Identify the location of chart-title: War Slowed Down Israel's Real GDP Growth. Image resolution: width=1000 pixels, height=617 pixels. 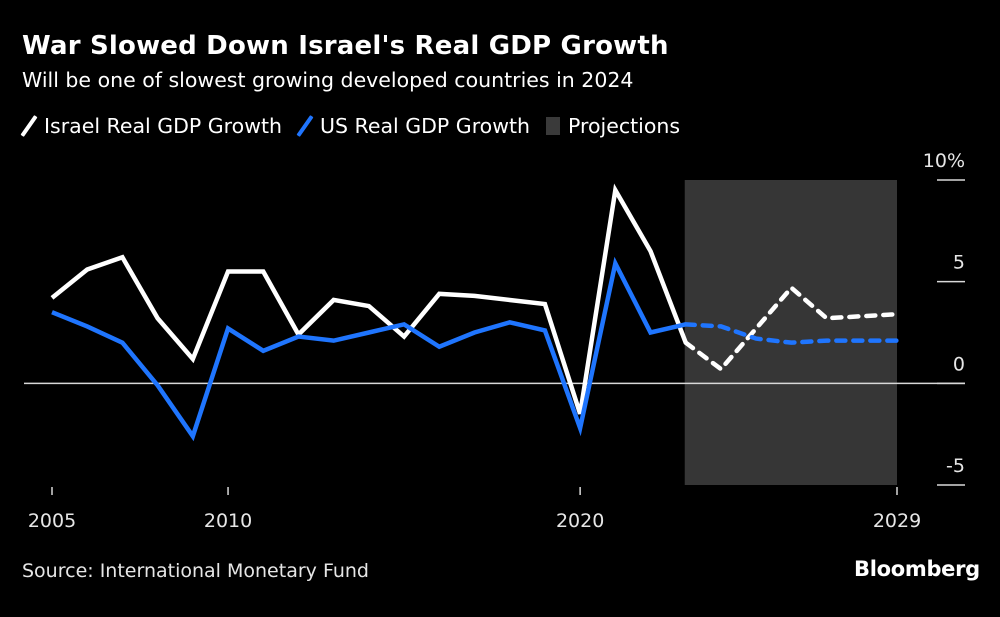
(345, 46).